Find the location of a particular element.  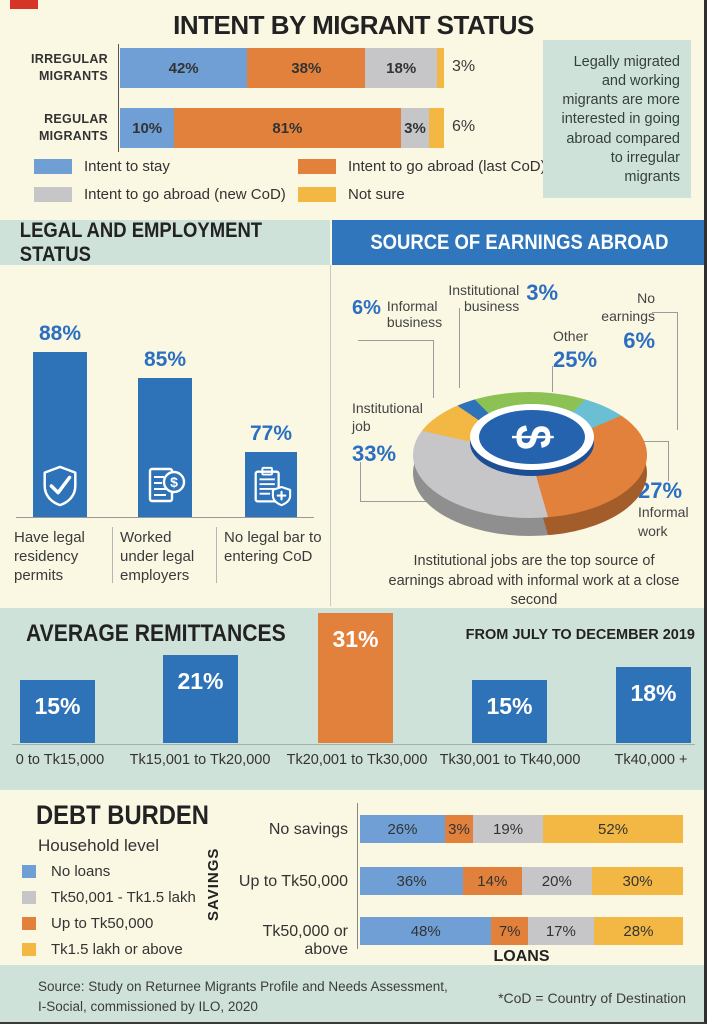

segment-no-loans: 36% is located at coordinates (412, 881).